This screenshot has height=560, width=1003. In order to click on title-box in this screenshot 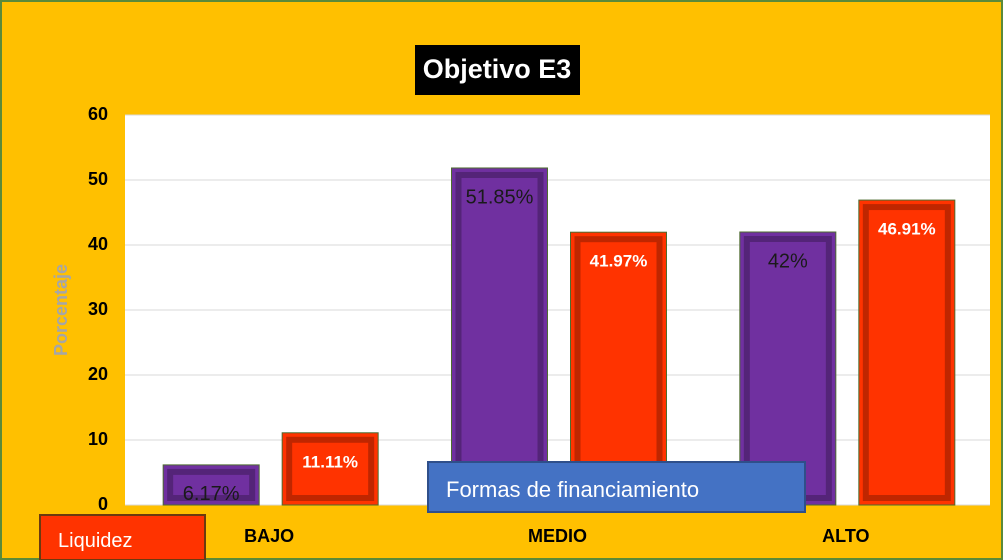, I will do `click(497, 70)`.